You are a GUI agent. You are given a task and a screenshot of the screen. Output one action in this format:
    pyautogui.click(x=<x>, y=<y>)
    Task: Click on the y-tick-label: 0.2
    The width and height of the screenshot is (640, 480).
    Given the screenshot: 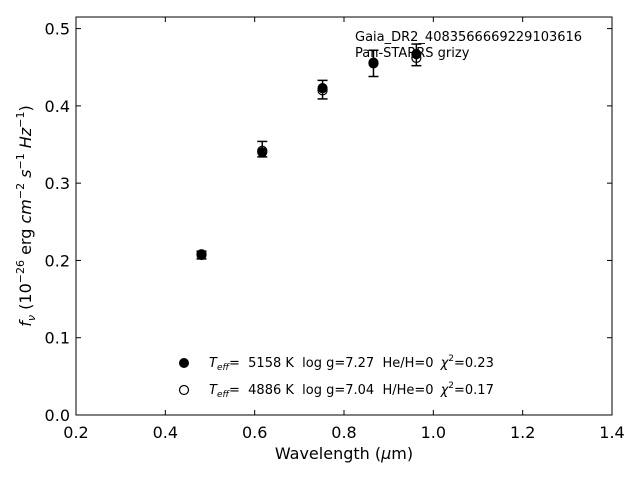 What is the action you would take?
    pyautogui.click(x=57, y=260)
    